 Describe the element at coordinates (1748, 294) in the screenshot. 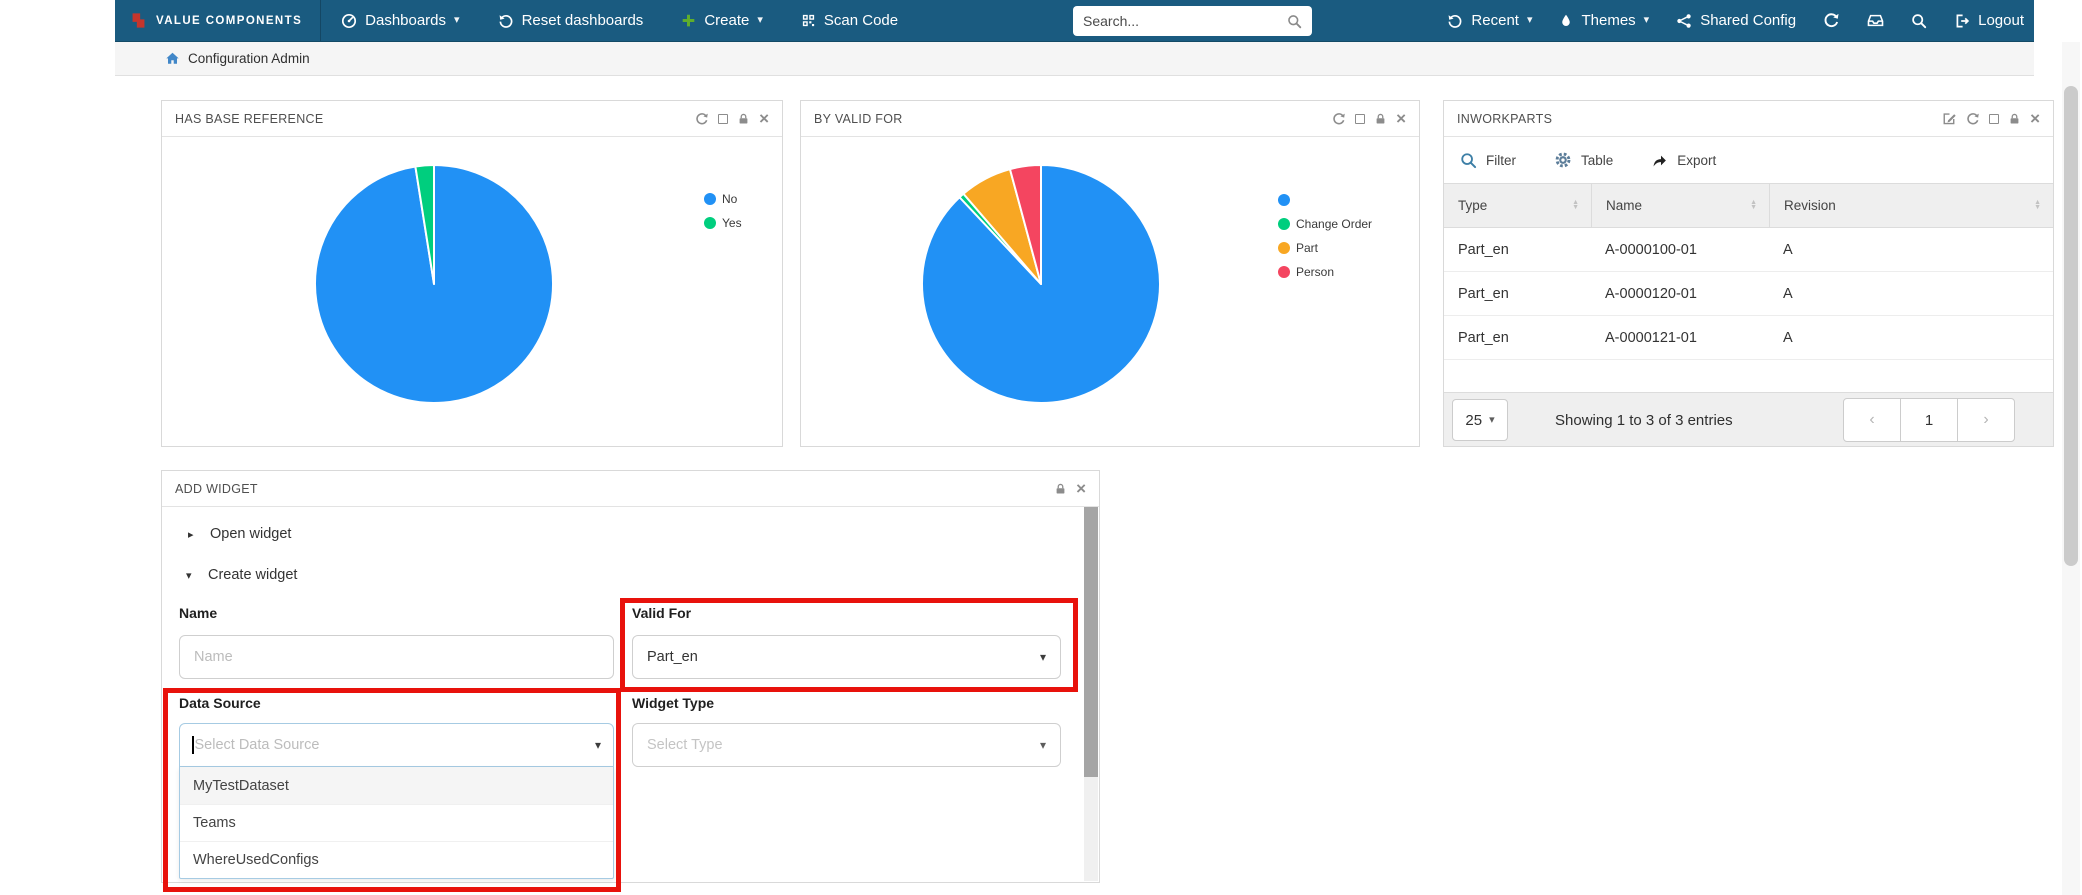

I see `table-row: Part_en A-0000120-01 A` at that location.